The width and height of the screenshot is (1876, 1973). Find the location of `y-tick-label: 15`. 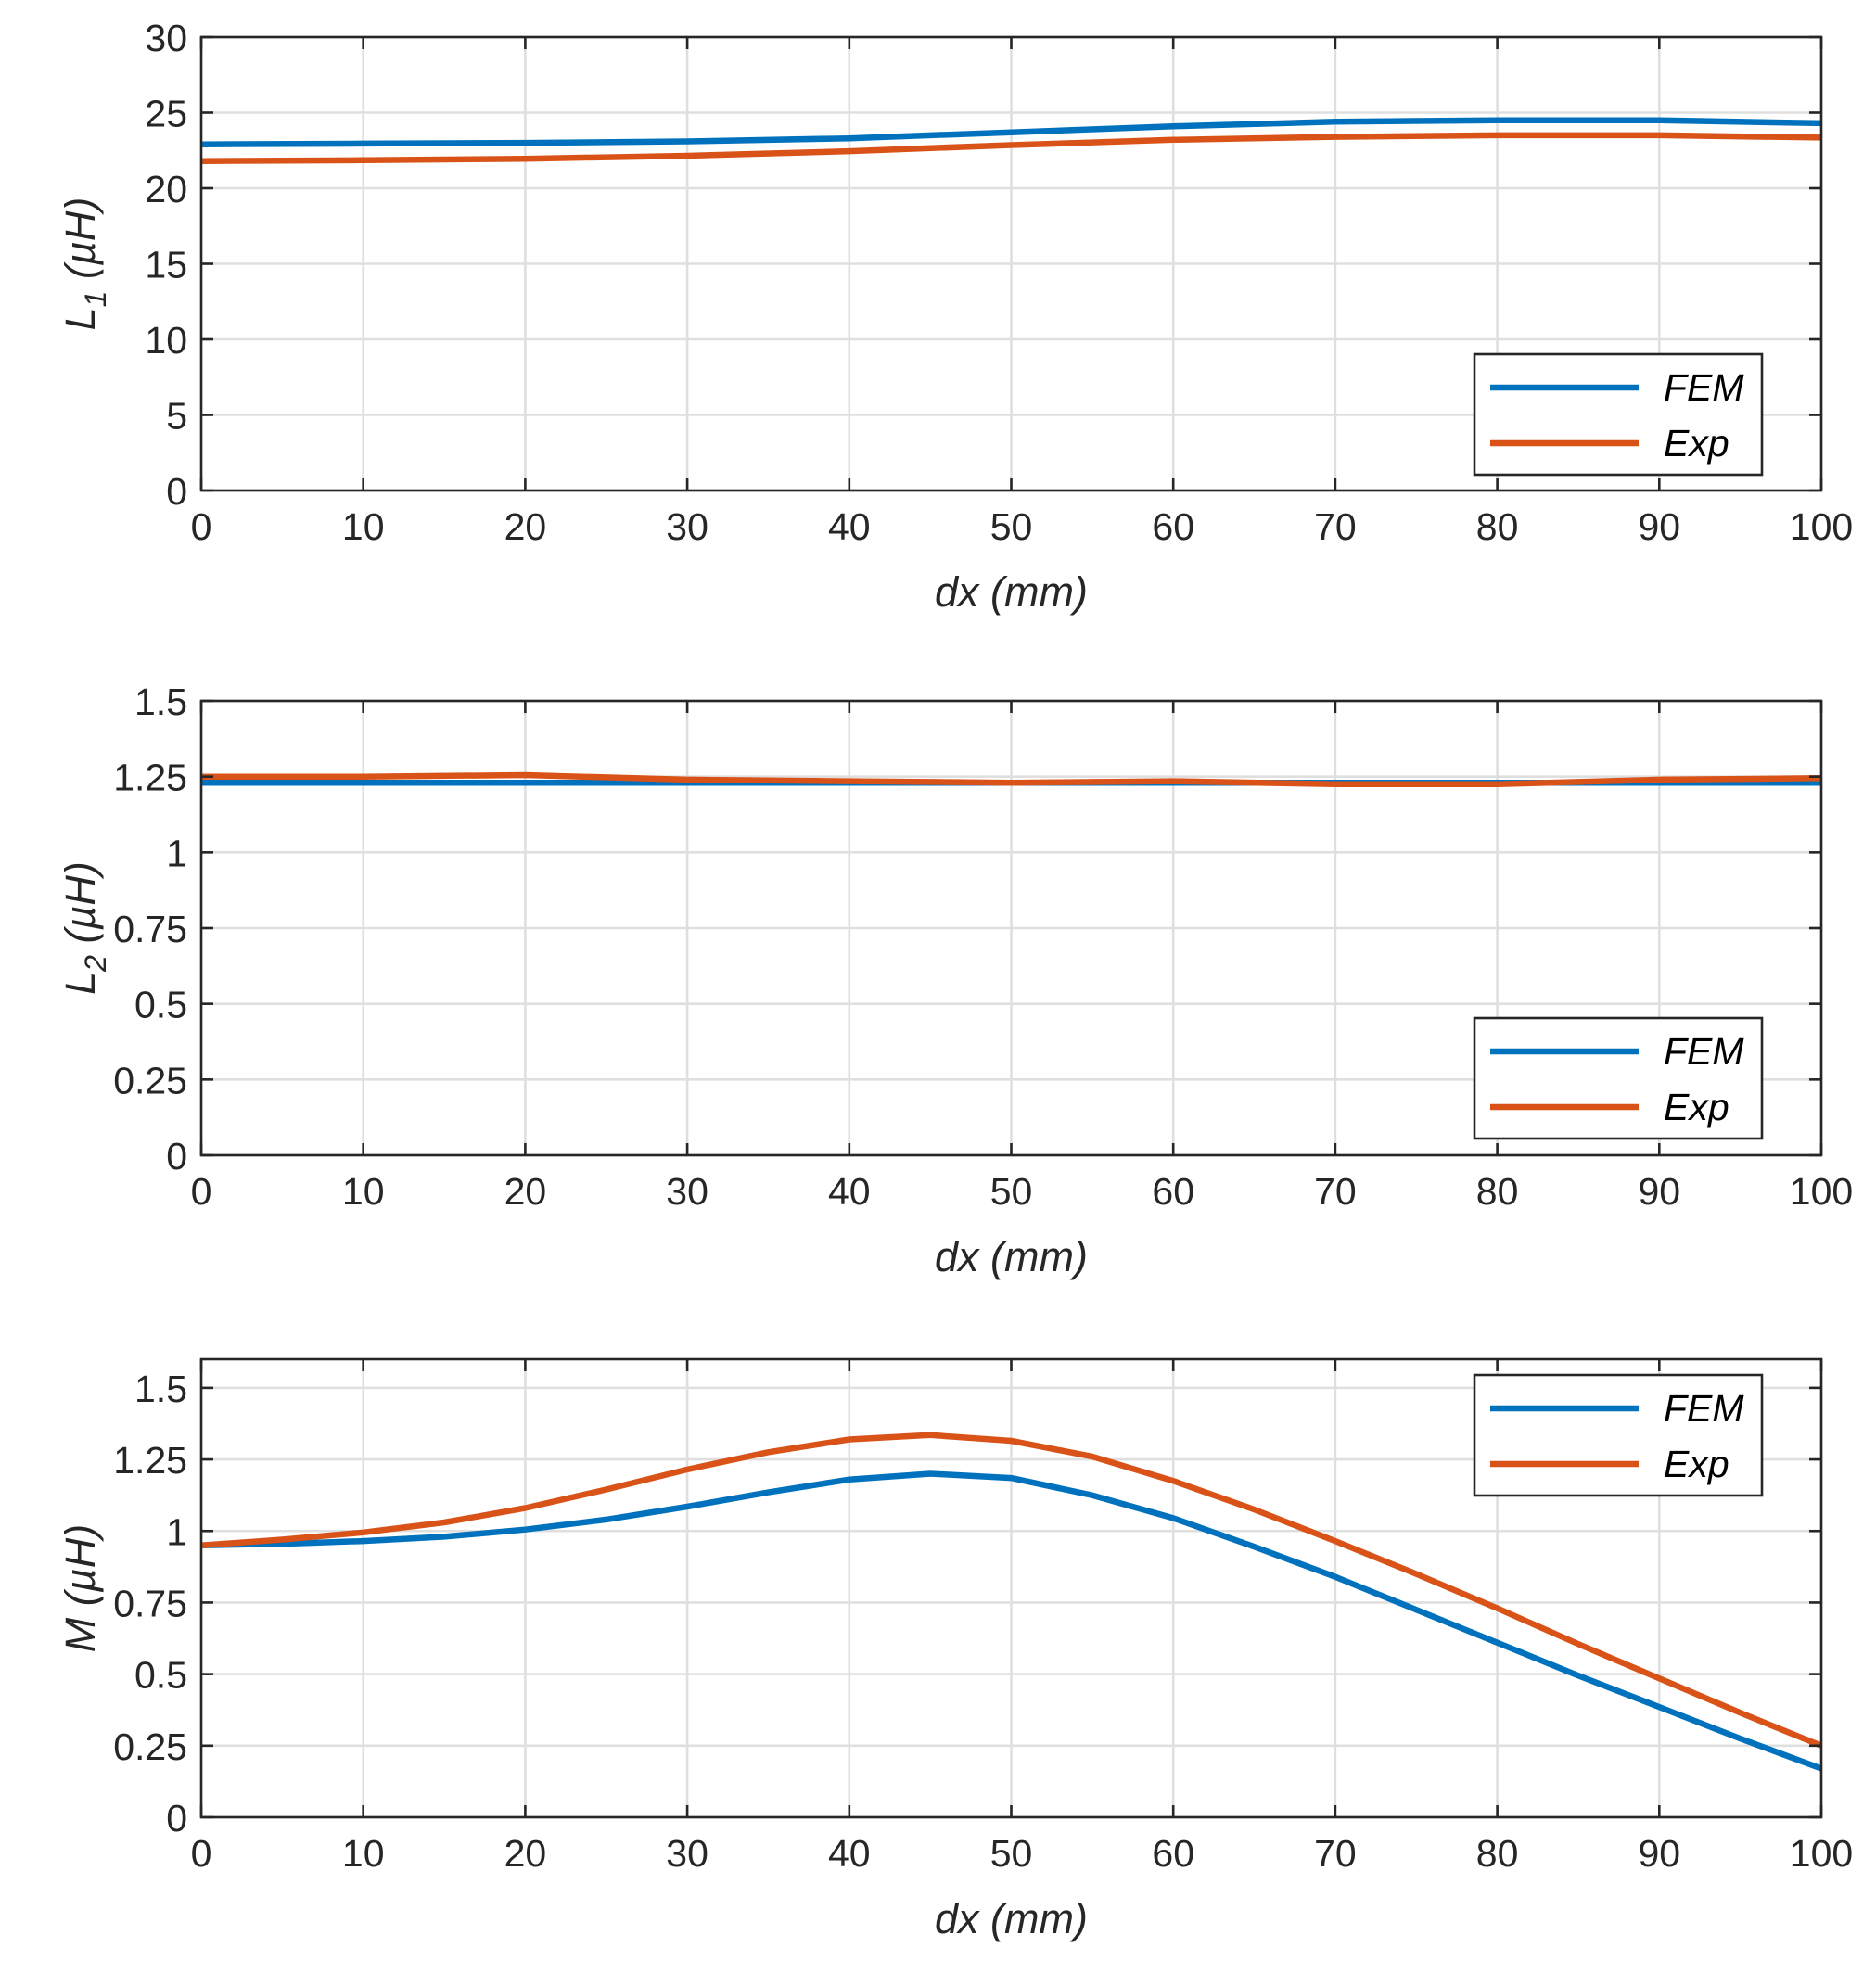

y-tick-label: 15 is located at coordinates (166, 265).